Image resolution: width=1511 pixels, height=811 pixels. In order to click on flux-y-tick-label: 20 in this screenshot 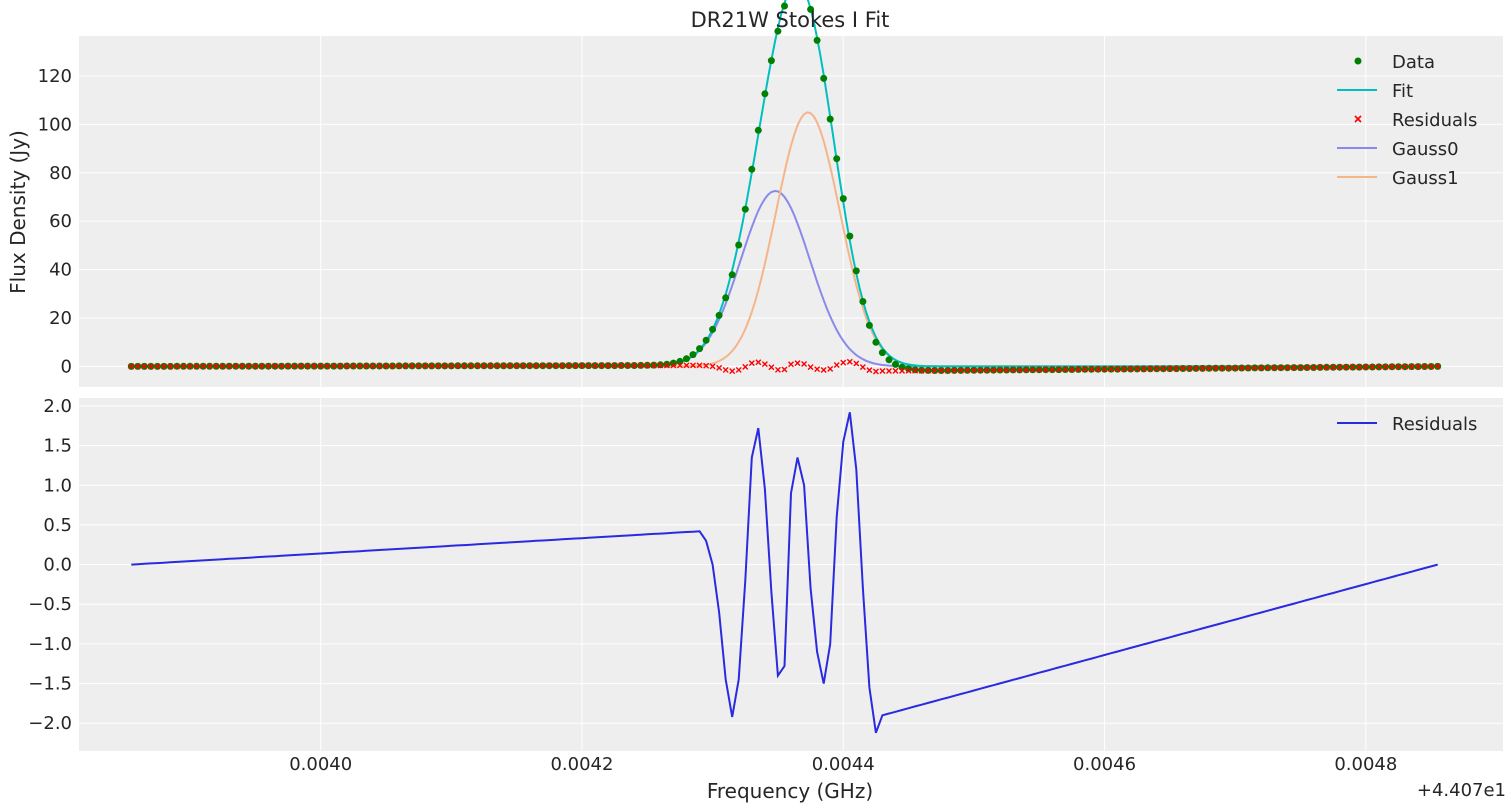, I will do `click(60, 318)`.